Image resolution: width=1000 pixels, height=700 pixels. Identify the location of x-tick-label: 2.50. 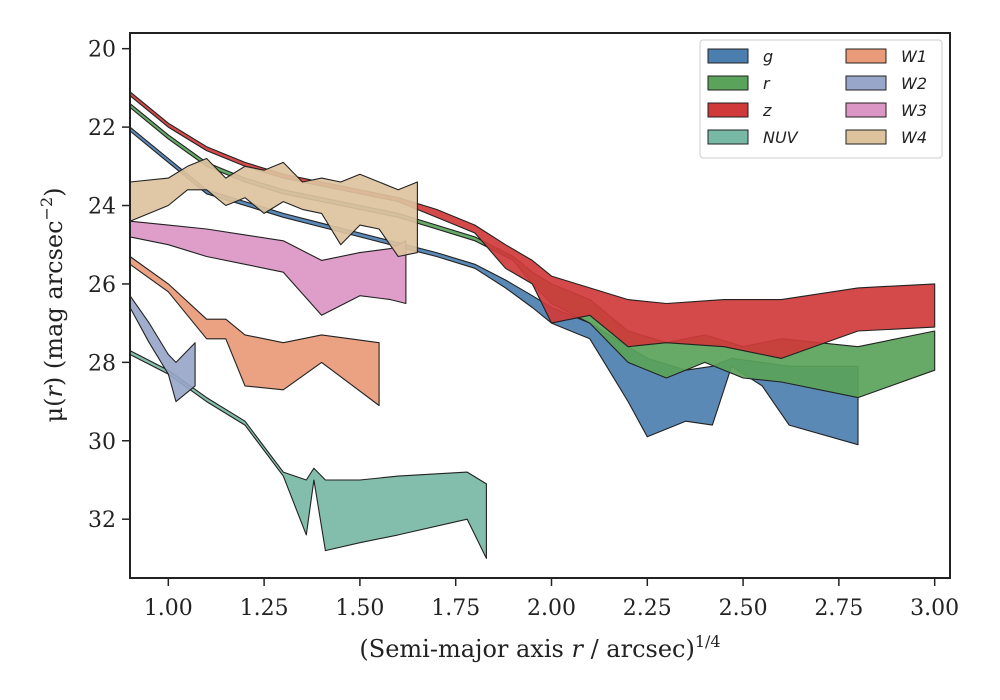
(743, 608).